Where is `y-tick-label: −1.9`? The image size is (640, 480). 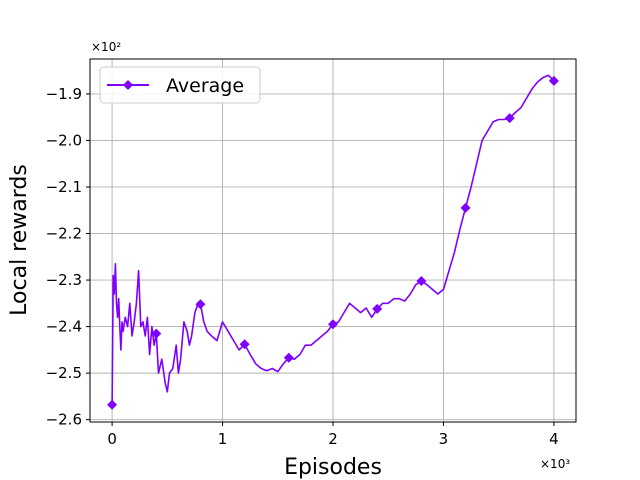
y-tick-label: −1.9 is located at coordinates (64, 94).